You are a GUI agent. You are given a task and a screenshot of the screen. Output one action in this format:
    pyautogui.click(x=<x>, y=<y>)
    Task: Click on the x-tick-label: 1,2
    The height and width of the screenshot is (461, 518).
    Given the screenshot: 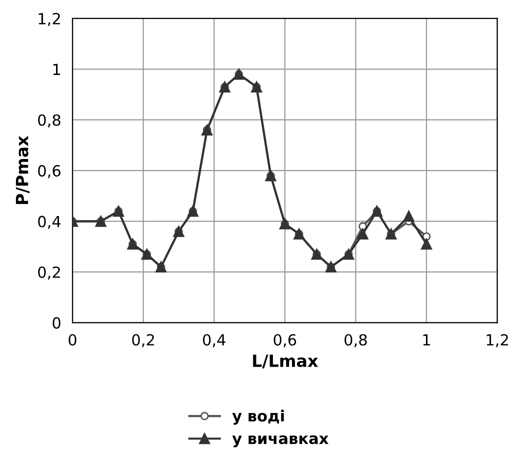 What is the action you would take?
    pyautogui.click(x=497, y=341)
    